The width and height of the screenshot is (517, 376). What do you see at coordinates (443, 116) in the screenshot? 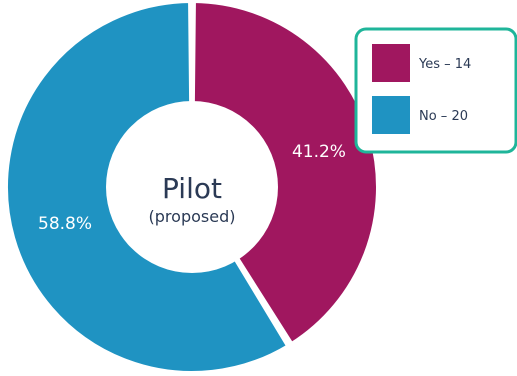
I see `legend-label-no: No – 20` at bounding box center [443, 116].